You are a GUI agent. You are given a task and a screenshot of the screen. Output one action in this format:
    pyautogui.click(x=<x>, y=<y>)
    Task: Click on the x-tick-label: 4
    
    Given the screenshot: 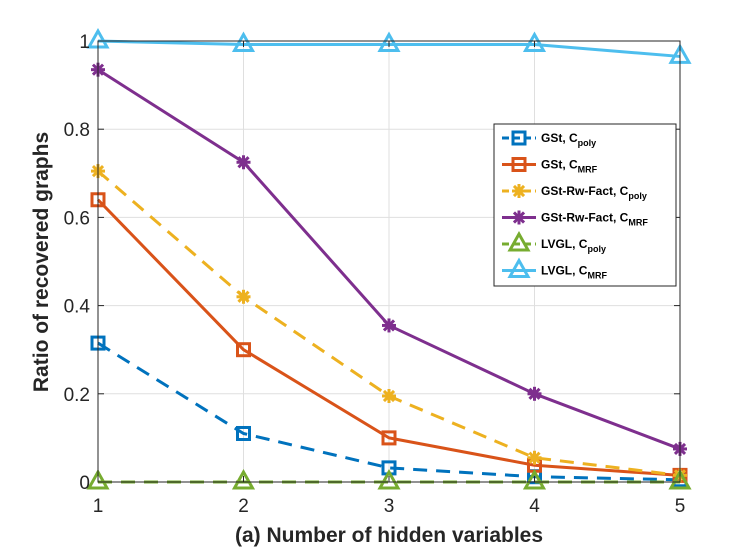 What is the action you would take?
    pyautogui.click(x=534, y=506)
    